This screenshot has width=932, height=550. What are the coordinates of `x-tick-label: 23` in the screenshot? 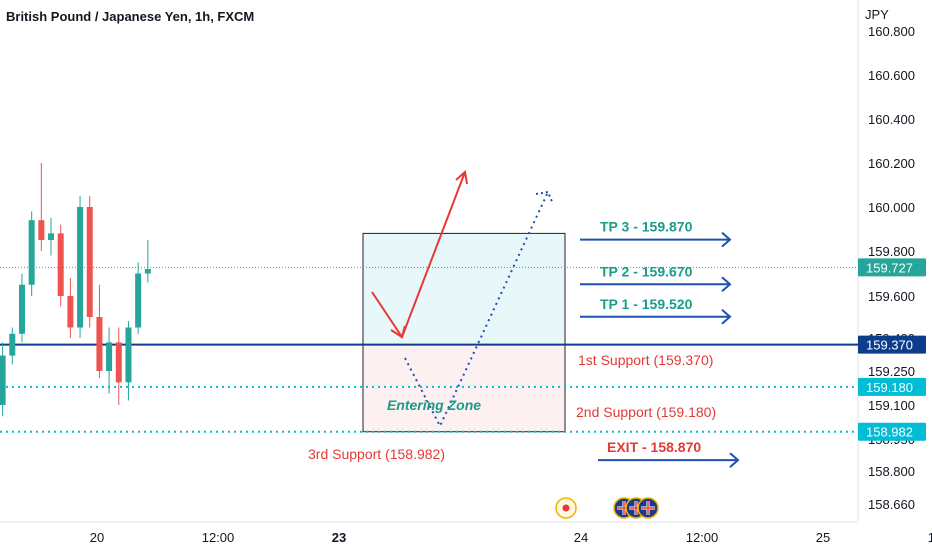 It's located at (339, 537).